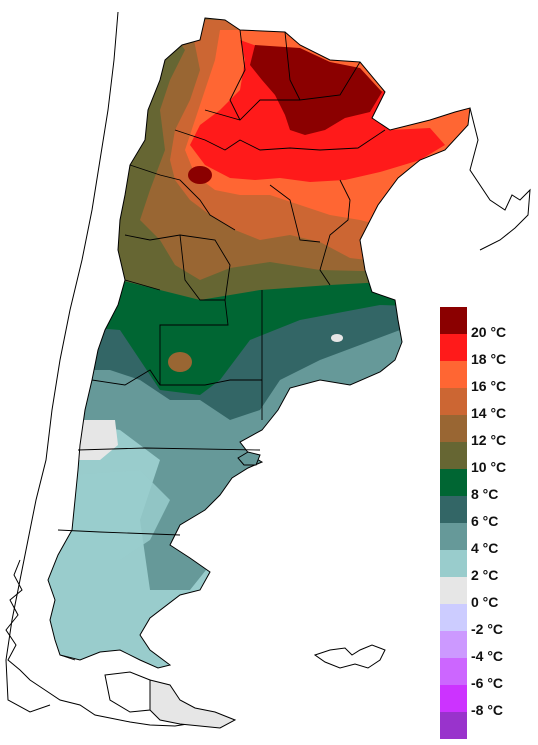 The height and width of the screenshot is (745, 538). I want to click on temperature-legend: 20 °C 18 °C 16 °C 14 °C 12 °C 10 °C 8 °C, so click(488, 523).